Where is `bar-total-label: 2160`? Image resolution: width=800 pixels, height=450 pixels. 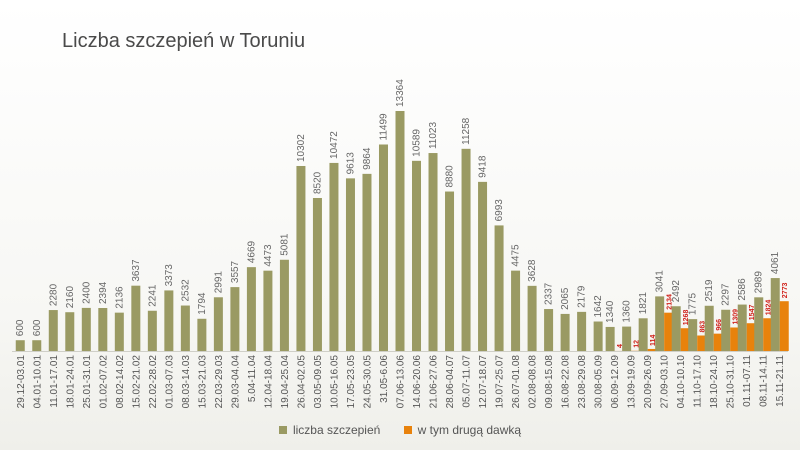 bar-total-label: 2160 is located at coordinates (70, 297).